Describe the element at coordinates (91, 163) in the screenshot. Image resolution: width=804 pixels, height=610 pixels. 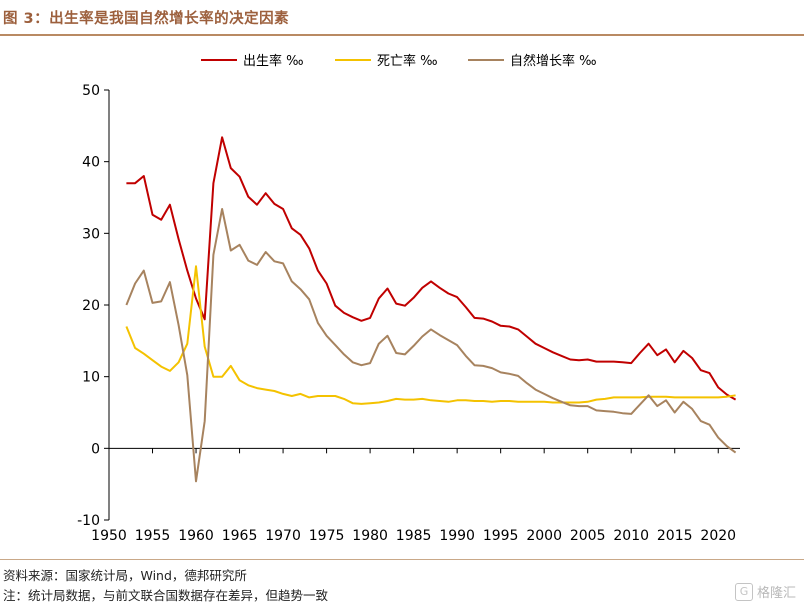
I see `y-tick-label: 40` at that location.